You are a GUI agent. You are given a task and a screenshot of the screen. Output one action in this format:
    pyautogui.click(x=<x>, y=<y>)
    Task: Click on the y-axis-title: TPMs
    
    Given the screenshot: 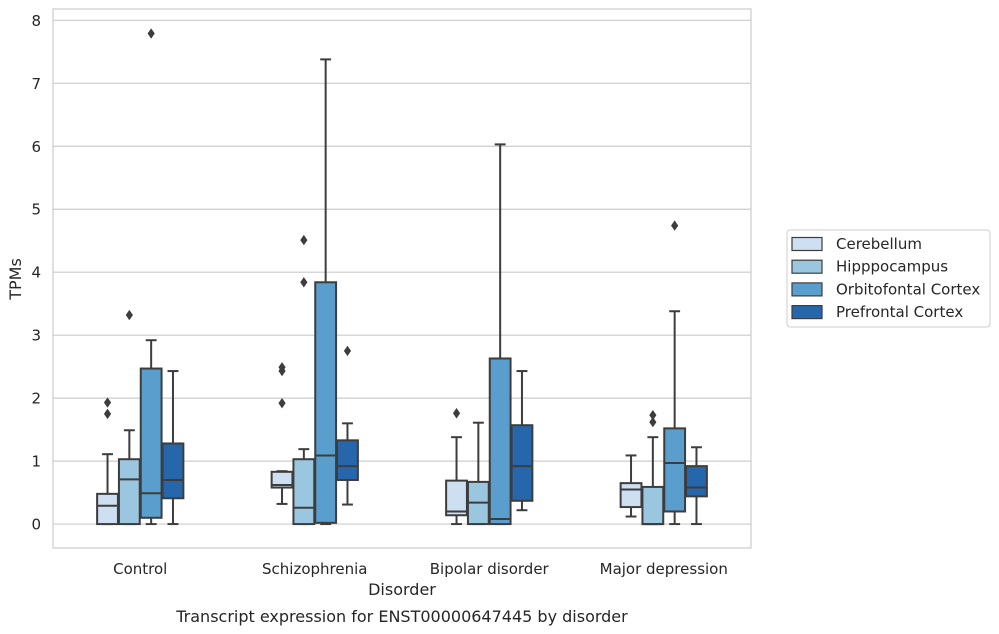 What is the action you would take?
    pyautogui.click(x=15, y=279)
    